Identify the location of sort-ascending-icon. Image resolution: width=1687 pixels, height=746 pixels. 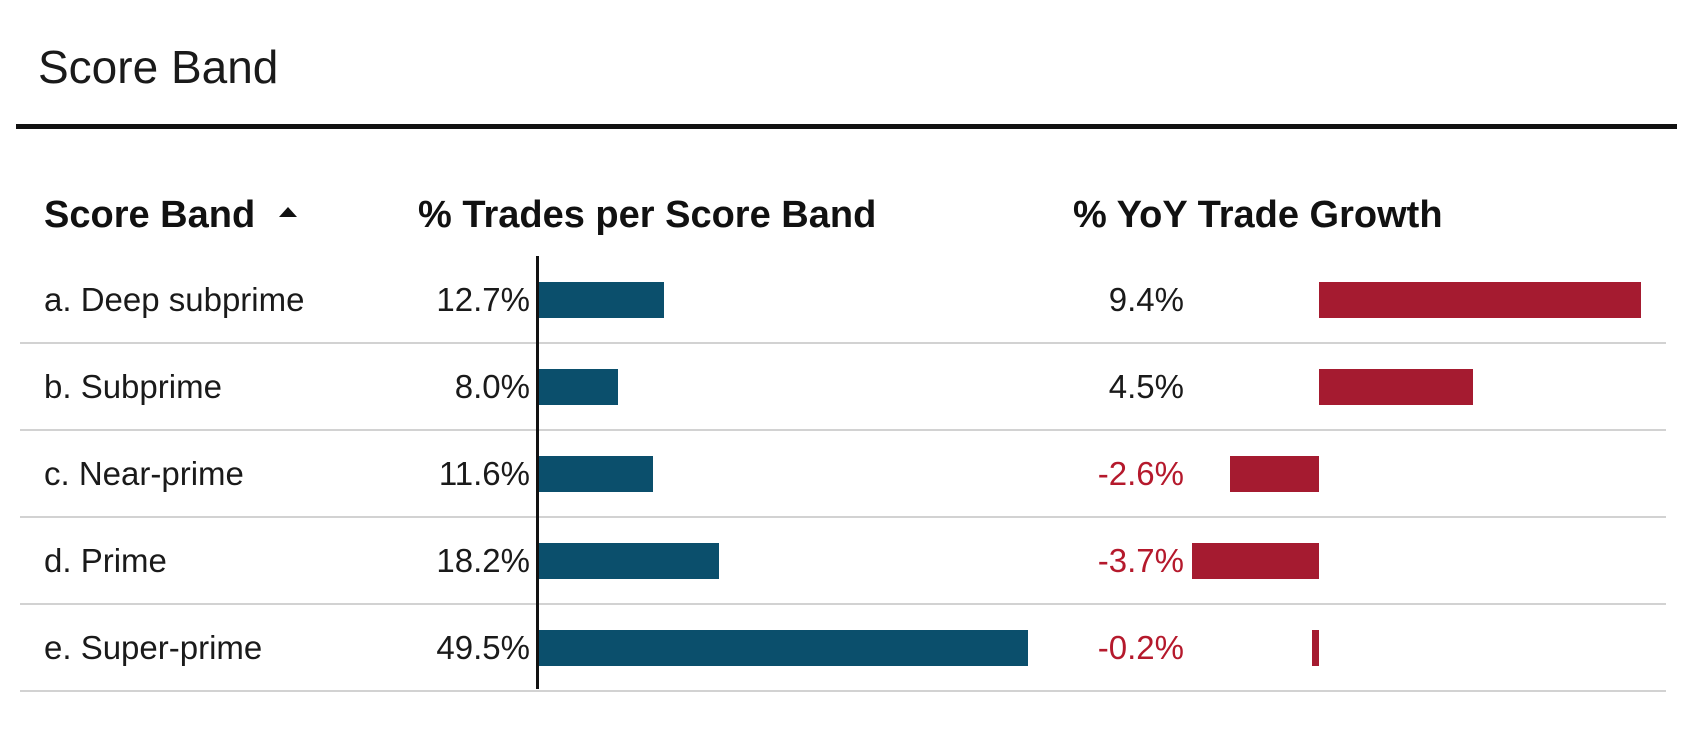
(288, 211).